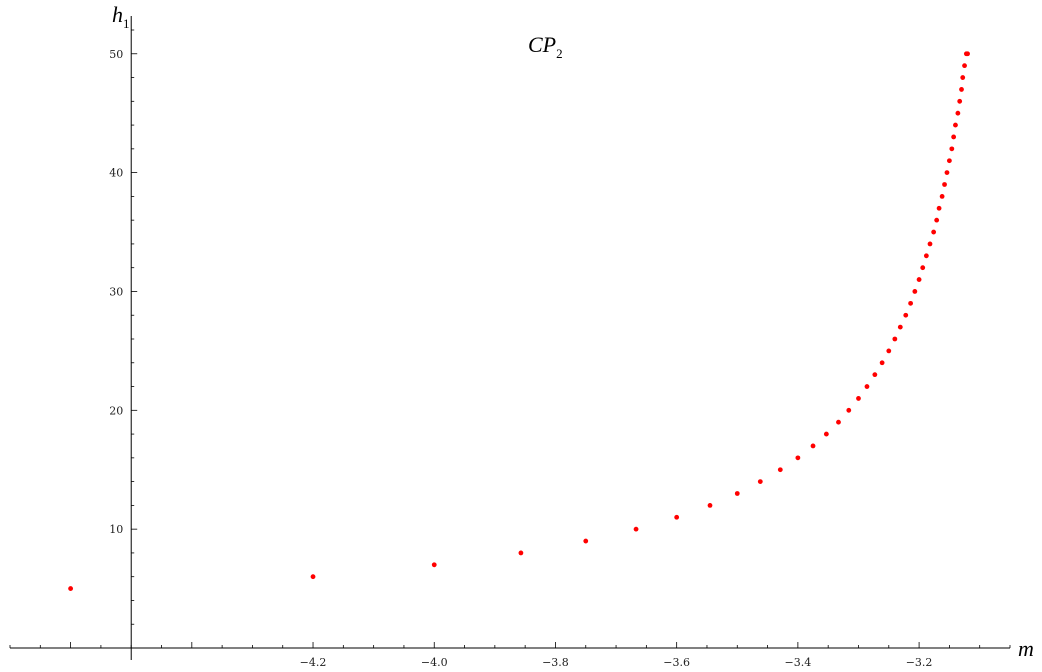 The height and width of the screenshot is (672, 1042). I want to click on x-tick-label: −3.6, so click(676, 662).